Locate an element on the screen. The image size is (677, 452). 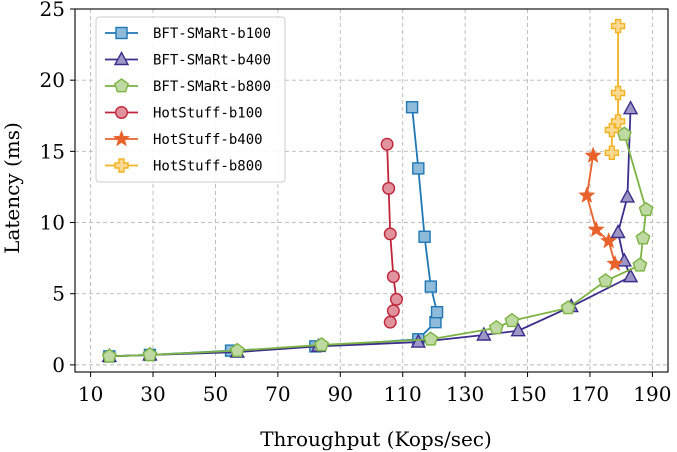
x-tick-label: 170 is located at coordinates (590, 394).